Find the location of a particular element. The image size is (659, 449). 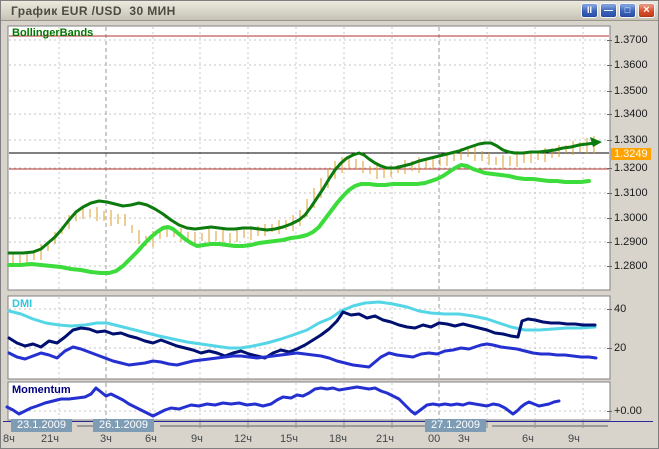

window-controls: II — □ × is located at coordinates (618, 10).